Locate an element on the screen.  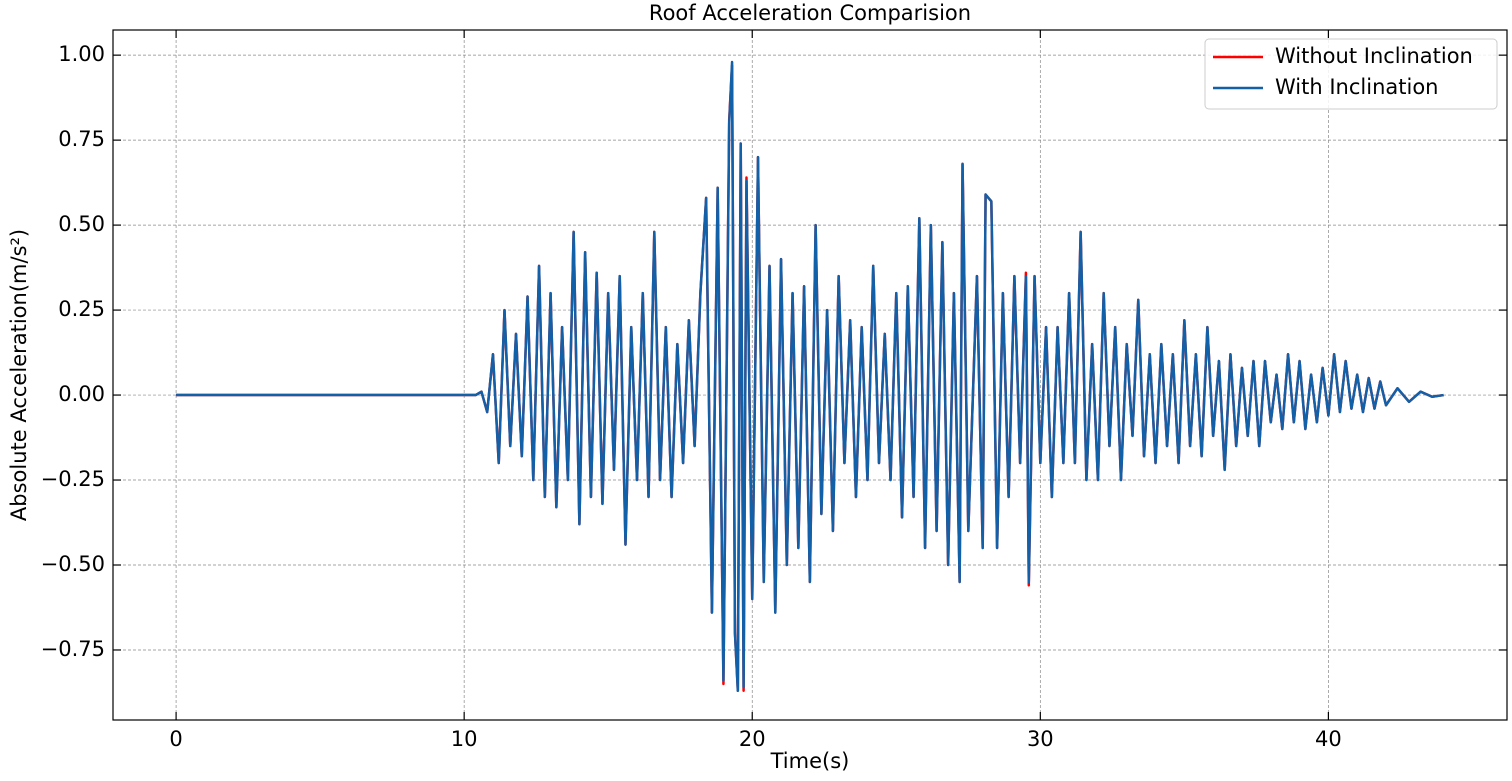
y-tick-label: −0.75 is located at coordinates (73, 649).